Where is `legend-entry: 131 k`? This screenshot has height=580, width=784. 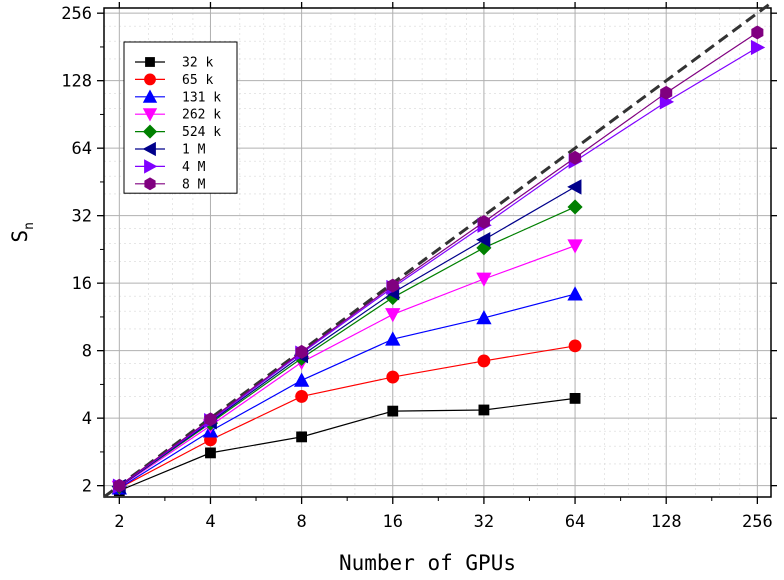 legend-entry: 131 k is located at coordinates (178, 97).